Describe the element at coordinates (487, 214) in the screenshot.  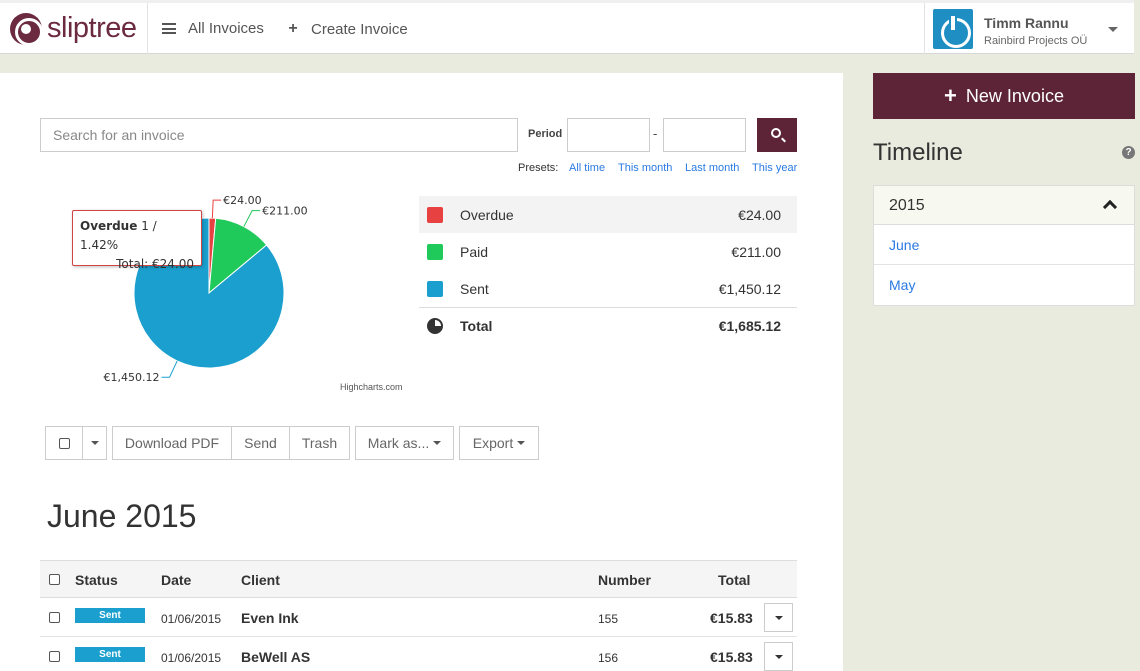
I see `summary-label: Overdue` at that location.